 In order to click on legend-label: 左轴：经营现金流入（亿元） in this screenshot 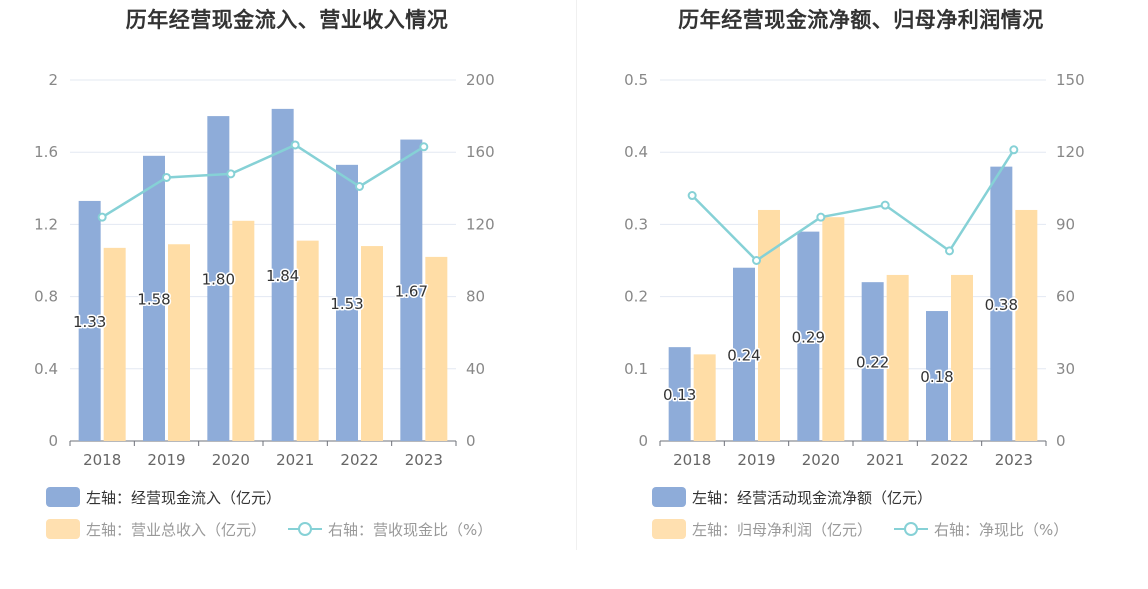, I will do `click(184, 497)`.